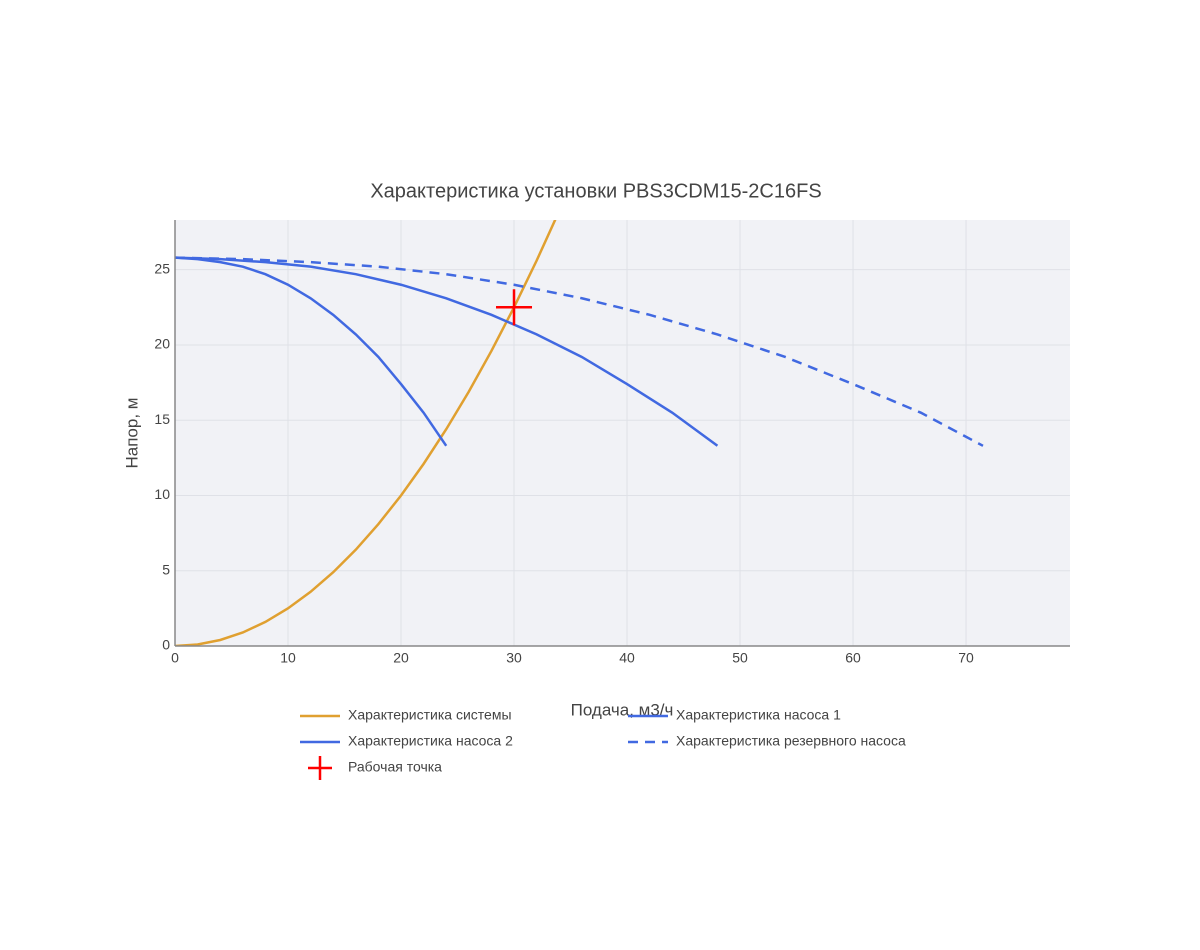 The width and height of the screenshot is (1200, 950). Describe the element at coordinates (627, 658) in the screenshot. I see `x-tick-label: 40` at that location.